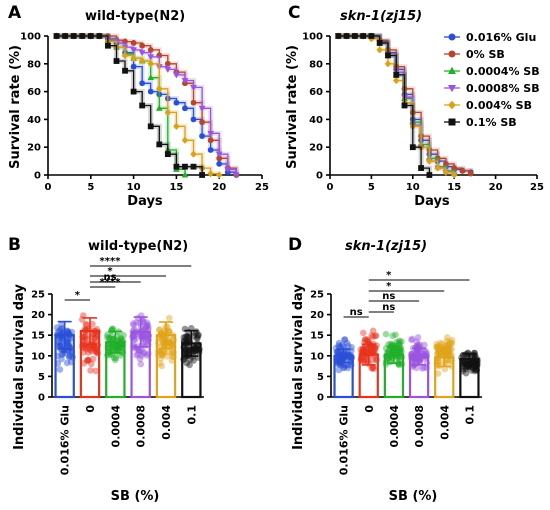 The image size is (550, 510). What do you see at coordinates (135, 496) in the screenshot?
I see `panel-b-xlabel: SB (%)` at bounding box center [135, 496].